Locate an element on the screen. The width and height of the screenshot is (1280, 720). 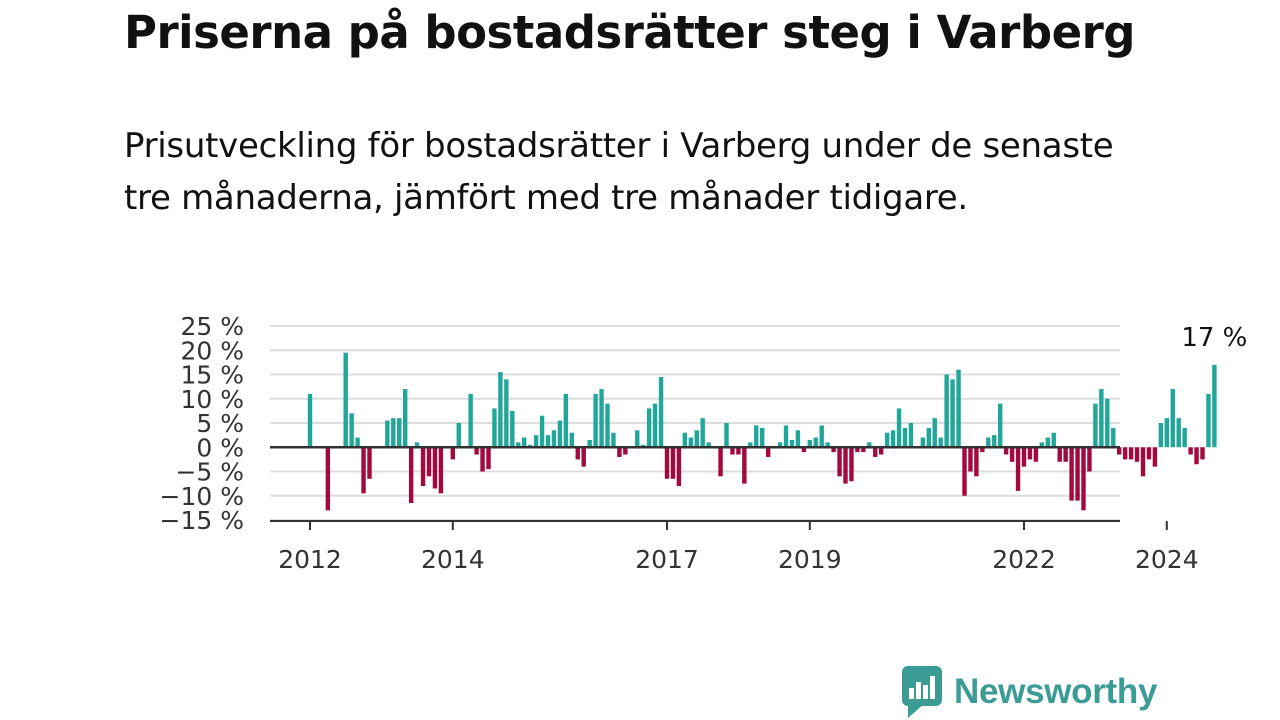
last-value-label: 17 % is located at coordinates (1214, 338).